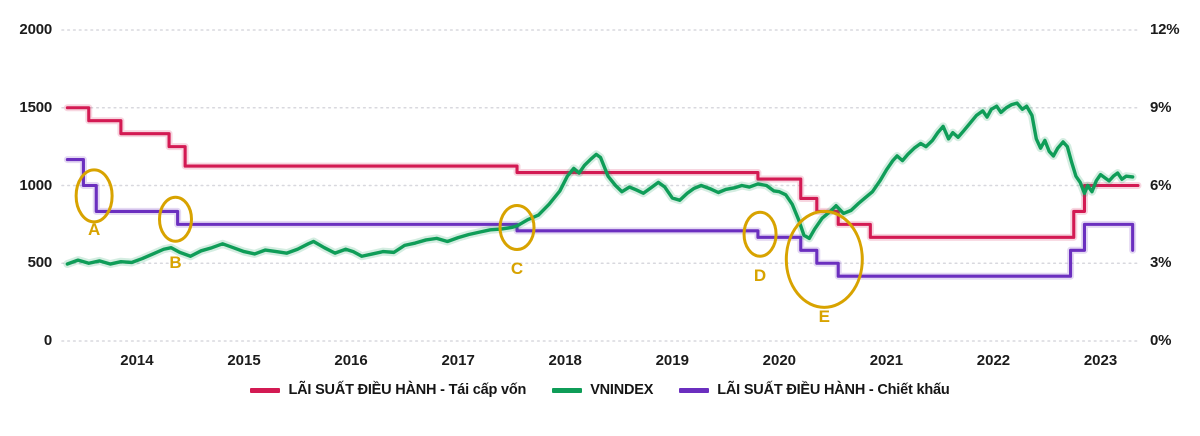  Describe the element at coordinates (351, 360) in the screenshot. I see `x-axis-tick: 2016` at that location.